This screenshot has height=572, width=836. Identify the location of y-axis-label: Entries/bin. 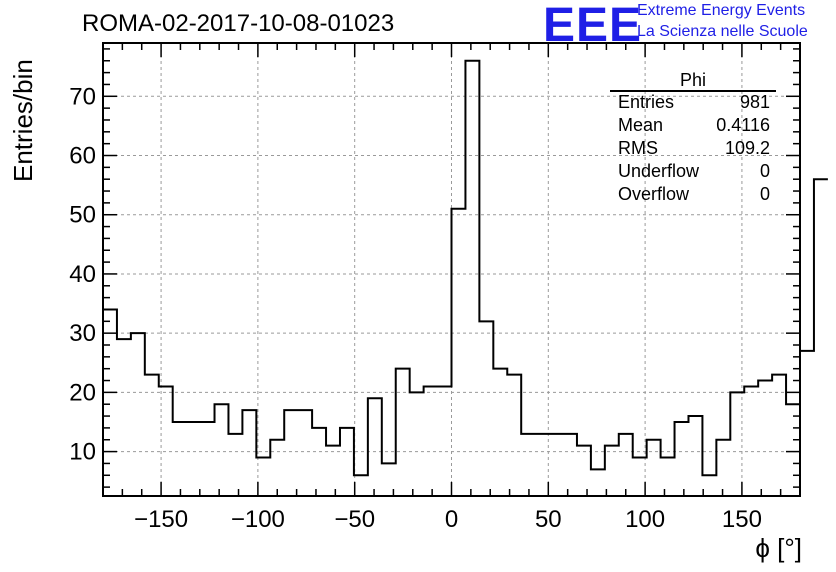
(23, 120).